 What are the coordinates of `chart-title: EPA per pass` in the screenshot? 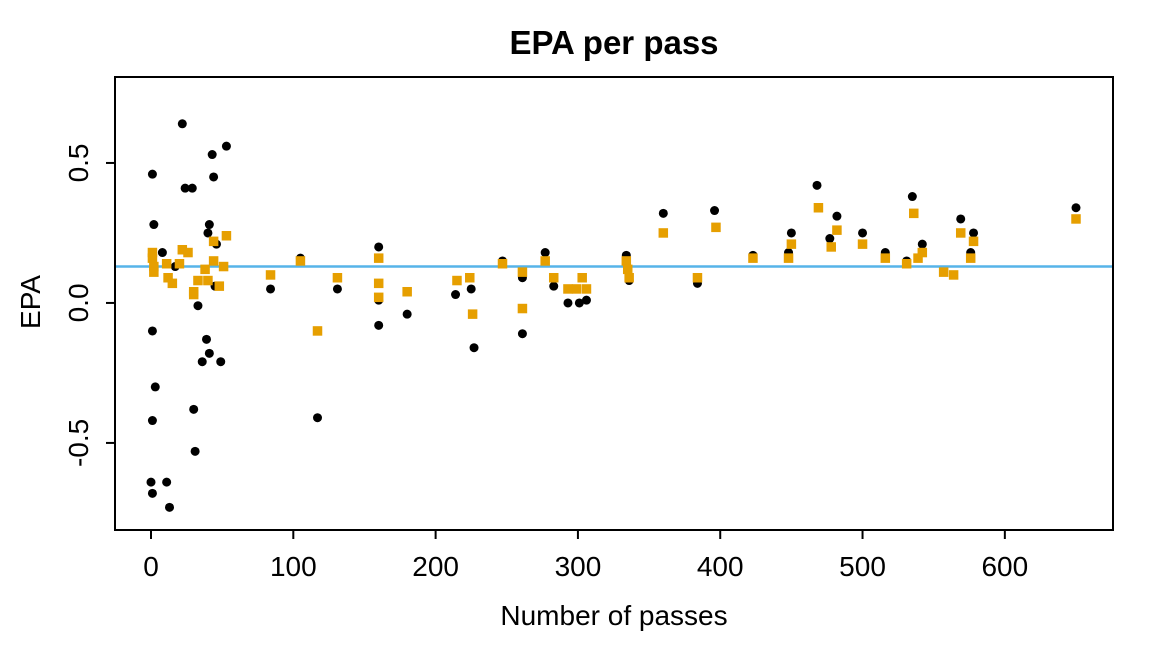 It's located at (614, 42).